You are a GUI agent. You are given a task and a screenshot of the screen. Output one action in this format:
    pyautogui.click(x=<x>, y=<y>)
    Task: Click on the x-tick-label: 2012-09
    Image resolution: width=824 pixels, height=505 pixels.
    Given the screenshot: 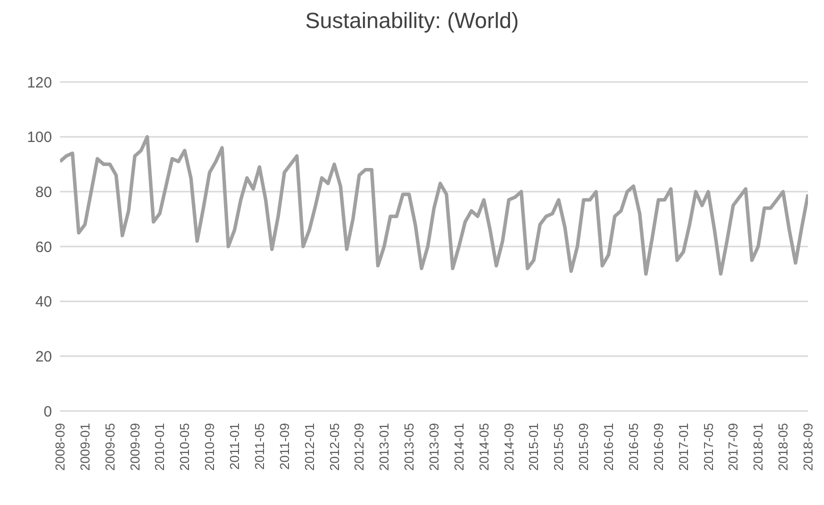 What is the action you would take?
    pyautogui.click(x=359, y=447)
    